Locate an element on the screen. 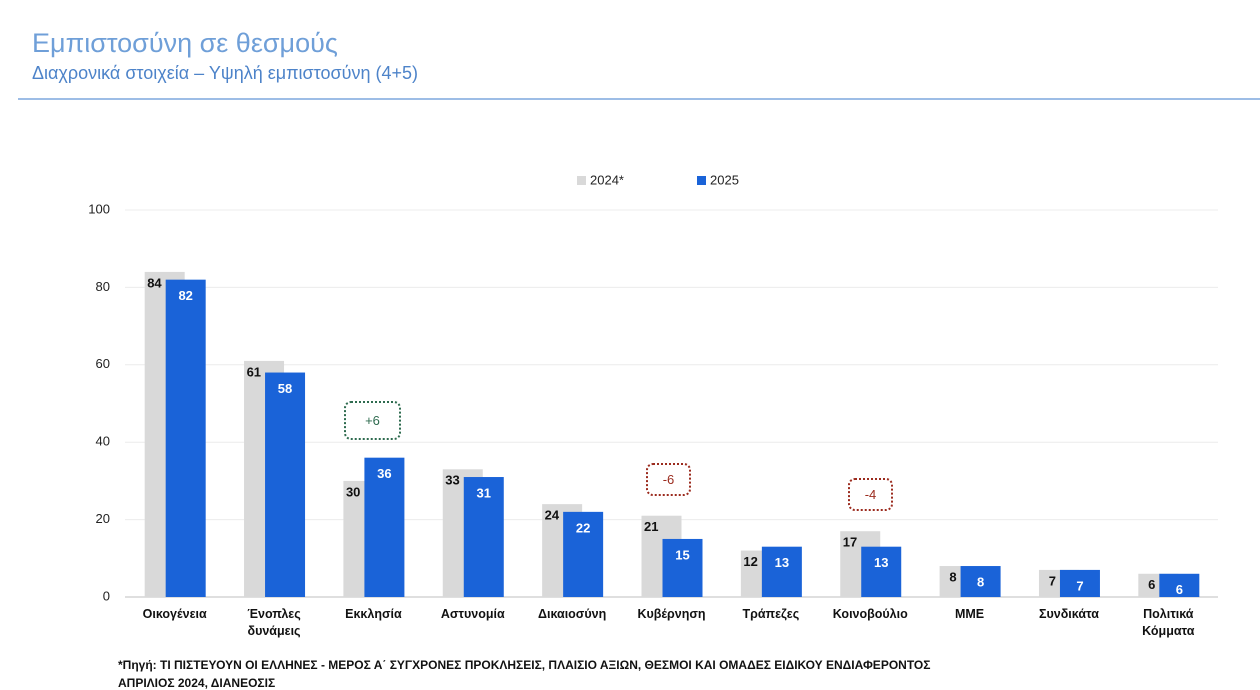  x-tick-label: Οικογένεια is located at coordinates (174, 614).